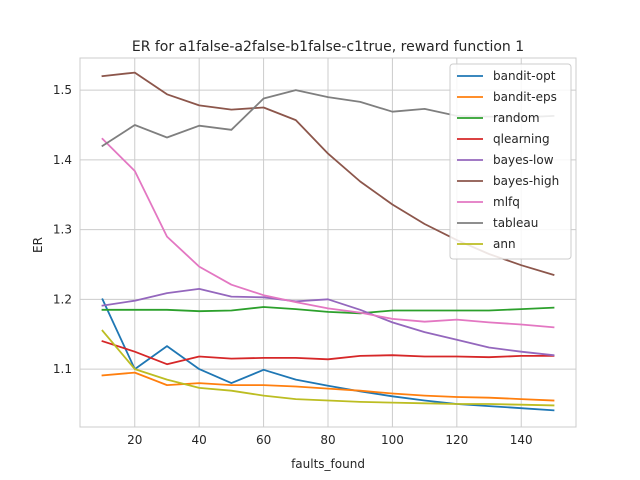 The height and width of the screenshot is (480, 640). I want to click on legend-box, so click(510, 161).